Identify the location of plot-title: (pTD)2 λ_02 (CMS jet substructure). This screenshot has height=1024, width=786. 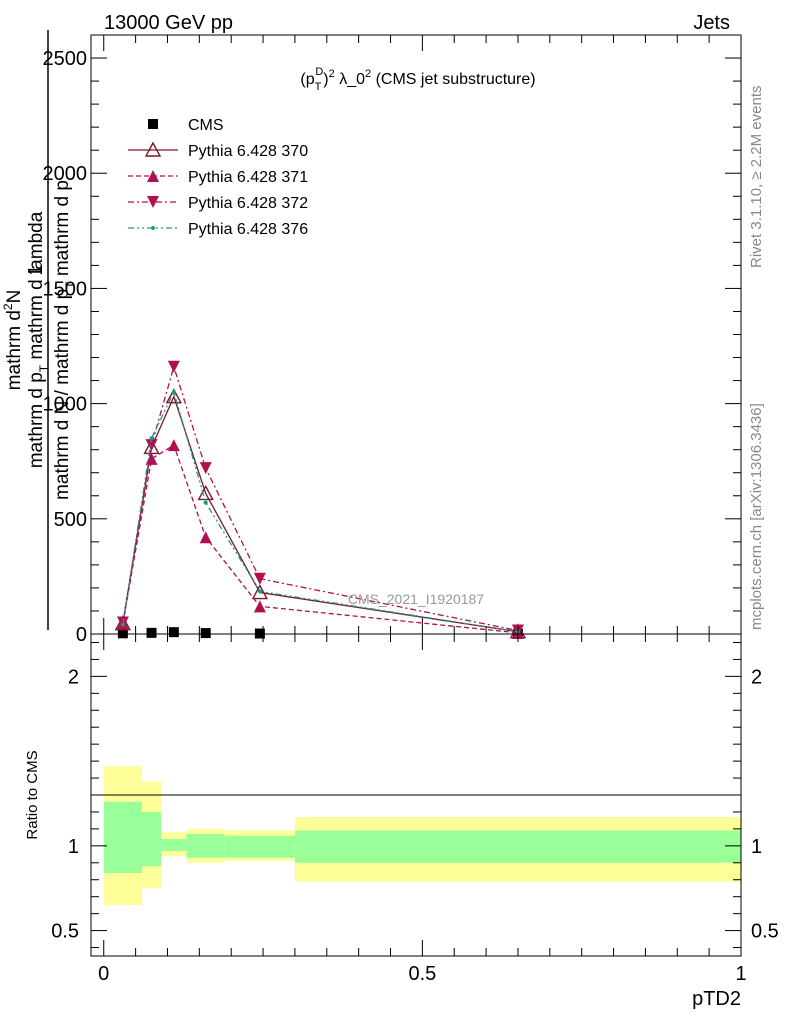
(417, 79).